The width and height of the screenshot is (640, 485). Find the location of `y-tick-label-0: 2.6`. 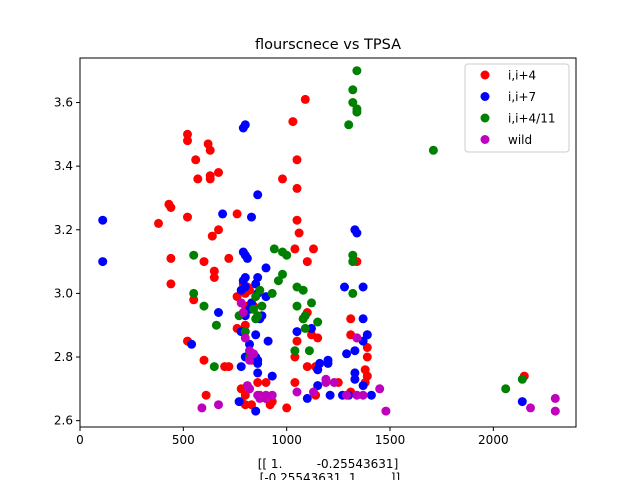

y-tick-label-0: 2.6 is located at coordinates (63, 421).